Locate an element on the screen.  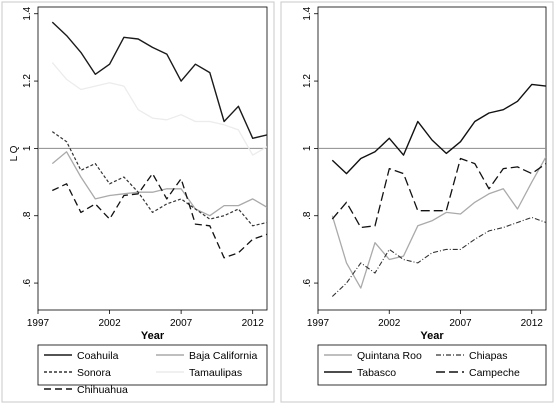
legend-label-quintana-roo: Quintana Roo is located at coordinates (389, 356).